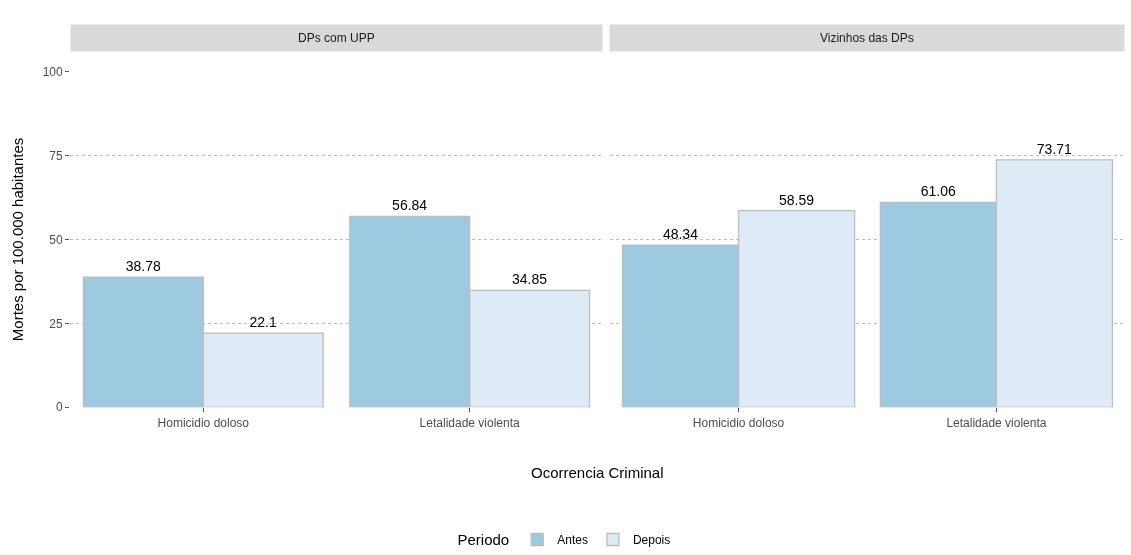 Image resolution: width=1131 pixels, height=555 pixels. Describe the element at coordinates (336, 38) in the screenshot. I see `chart-title: DPs com UPP` at that location.